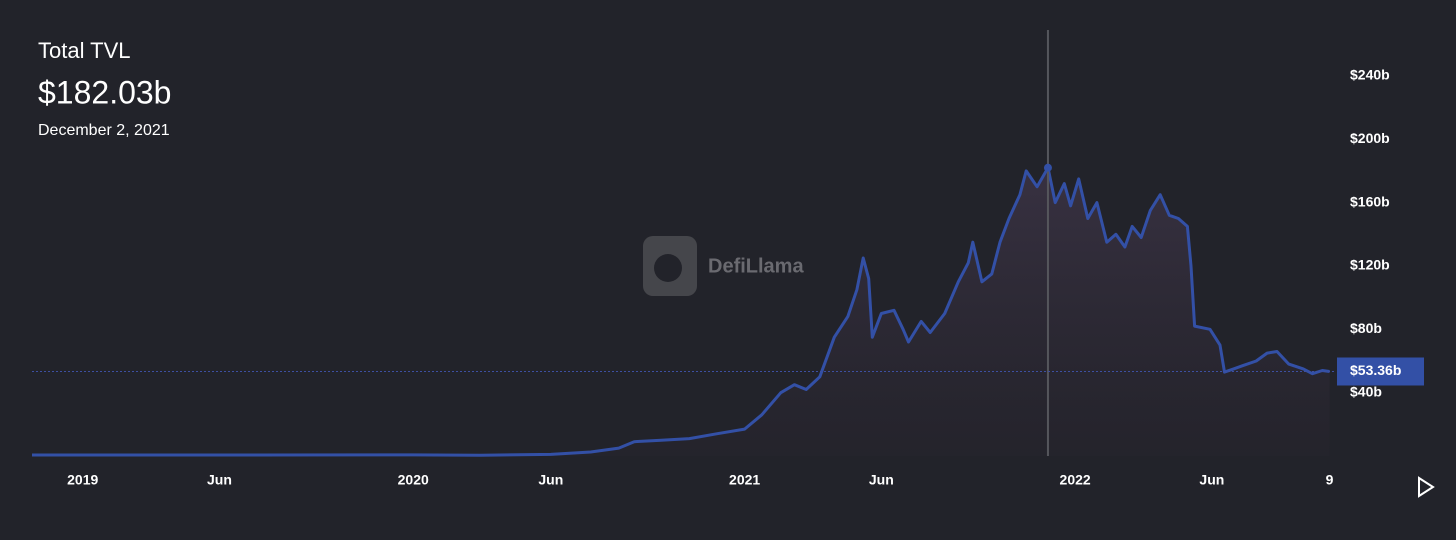 Image resolution: width=1456 pixels, height=540 pixels. Describe the element at coordinates (744, 480) in the screenshot. I see `x-tick-label: 2021` at that location.